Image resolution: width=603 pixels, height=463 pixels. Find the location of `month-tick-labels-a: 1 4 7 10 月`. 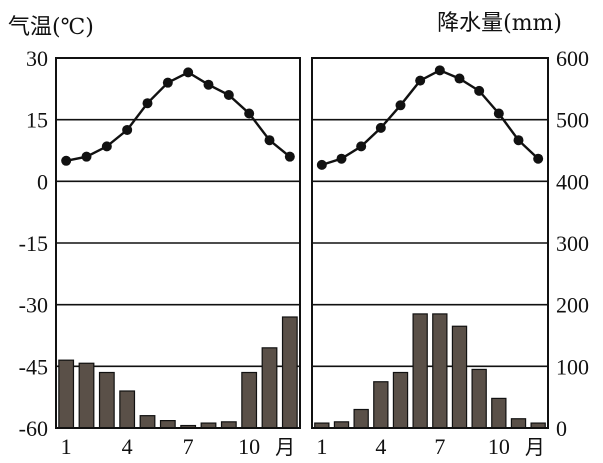

month-tick-labels-a: 1 4 7 10 月 is located at coordinates (178, 446).